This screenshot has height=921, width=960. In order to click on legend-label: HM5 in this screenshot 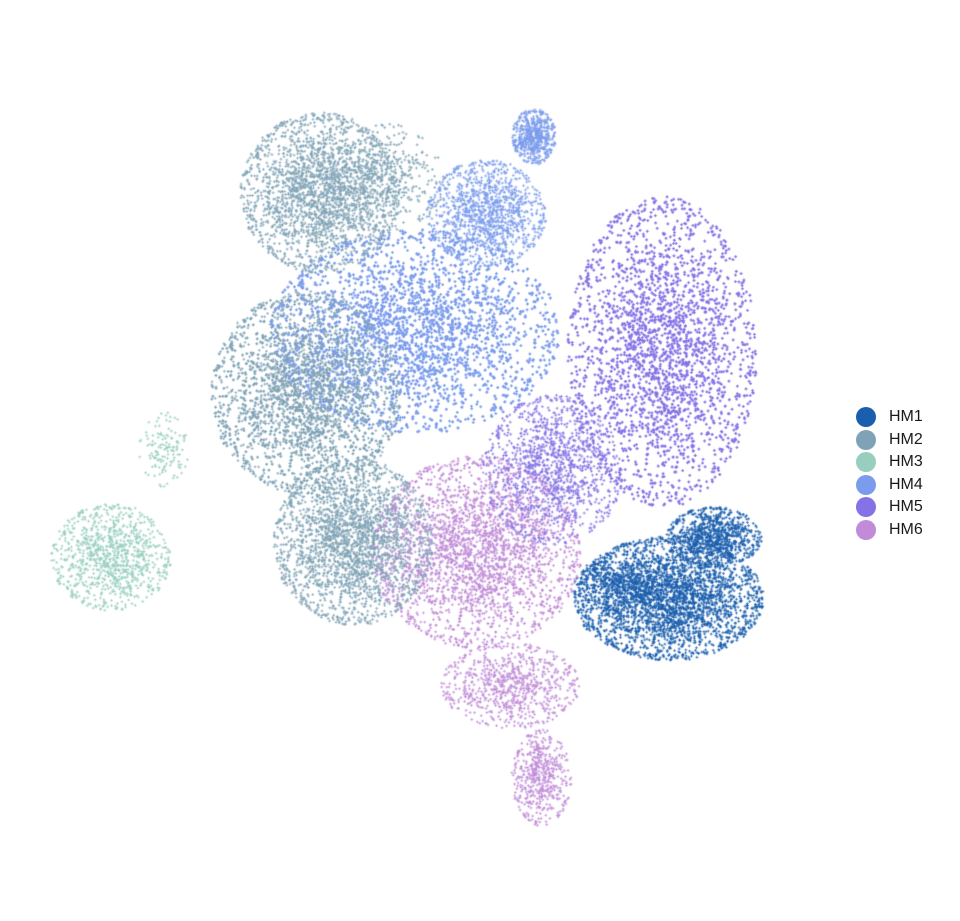, I will do `click(906, 507)`.